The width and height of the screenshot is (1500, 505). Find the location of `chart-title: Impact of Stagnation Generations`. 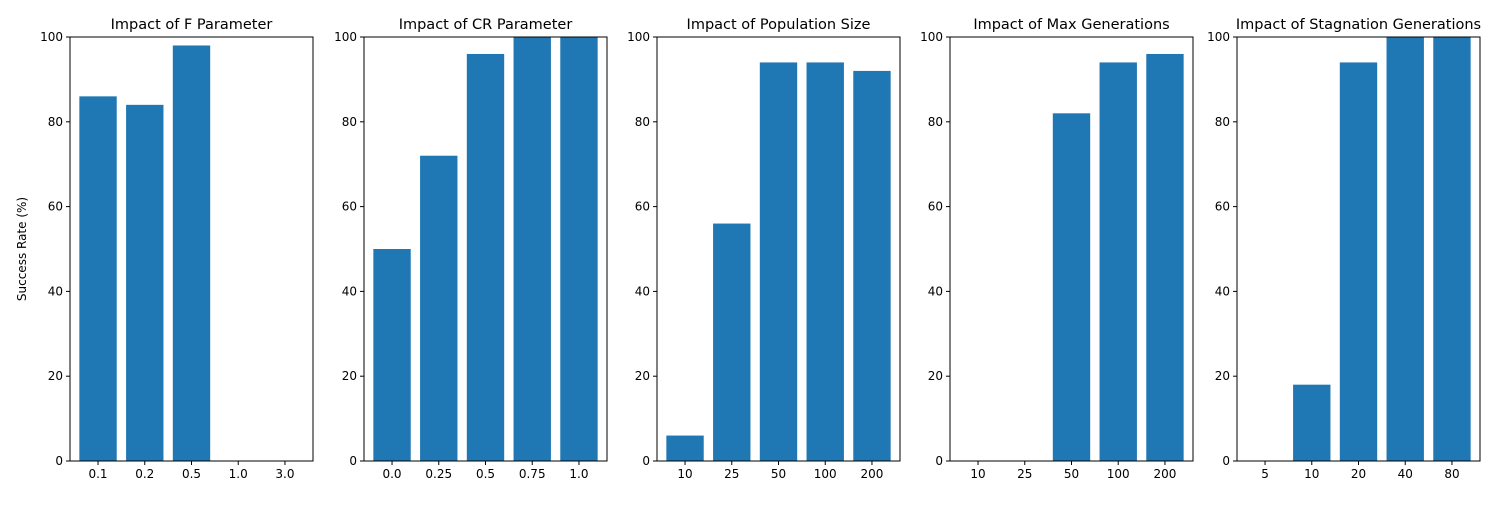

chart-title: Impact of Stagnation Generations is located at coordinates (1358, 25).